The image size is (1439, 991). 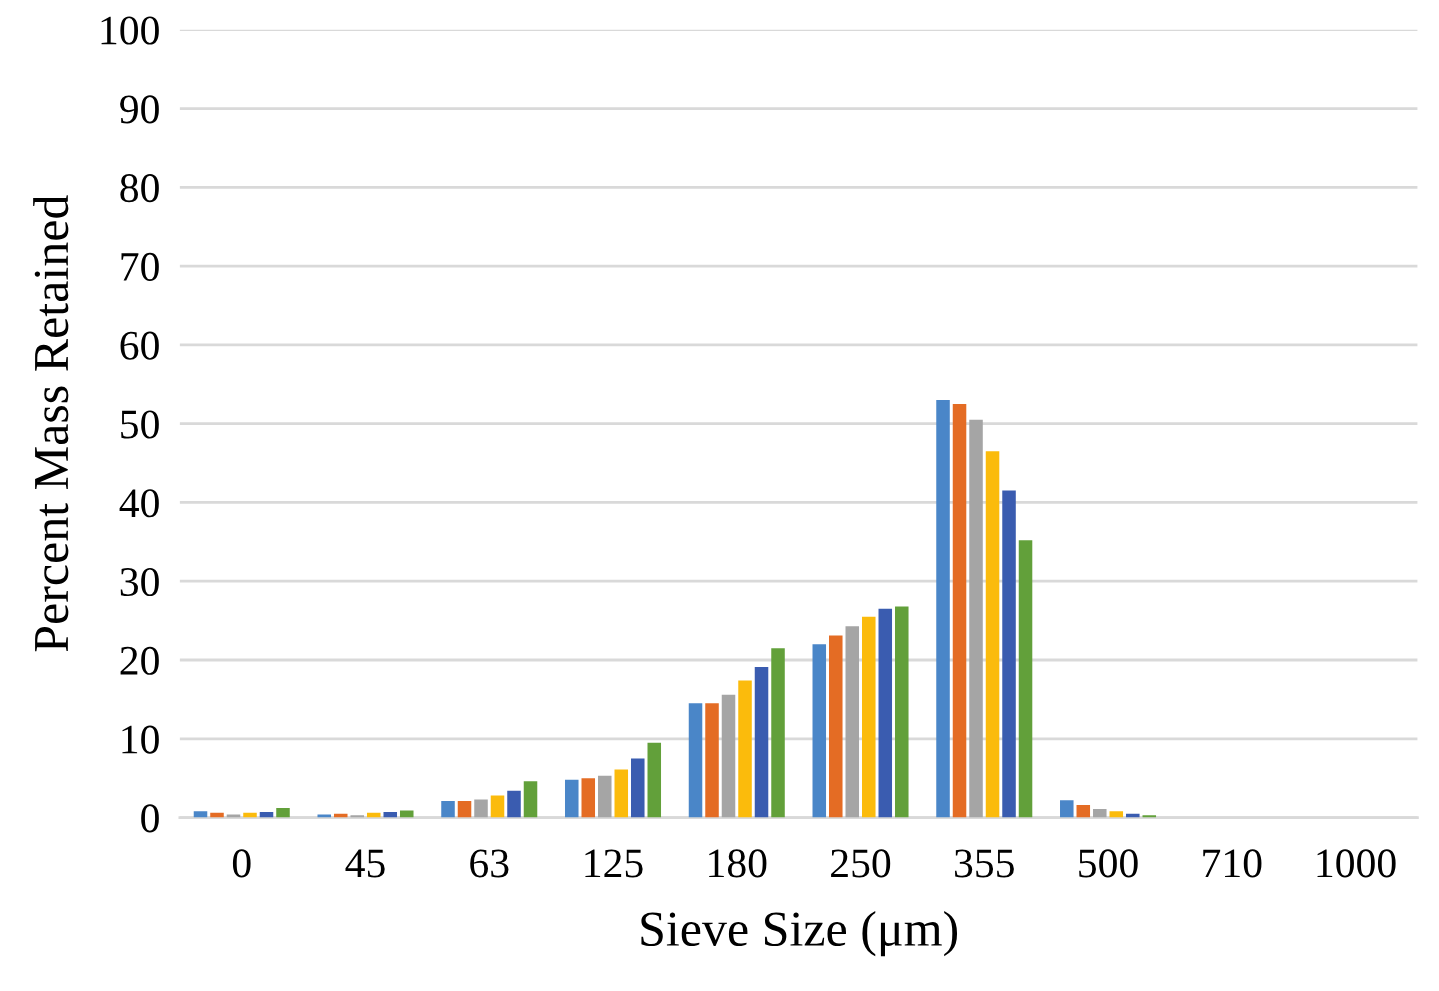 What do you see at coordinates (489, 863) in the screenshot?
I see `x-tick-label: 63` at bounding box center [489, 863].